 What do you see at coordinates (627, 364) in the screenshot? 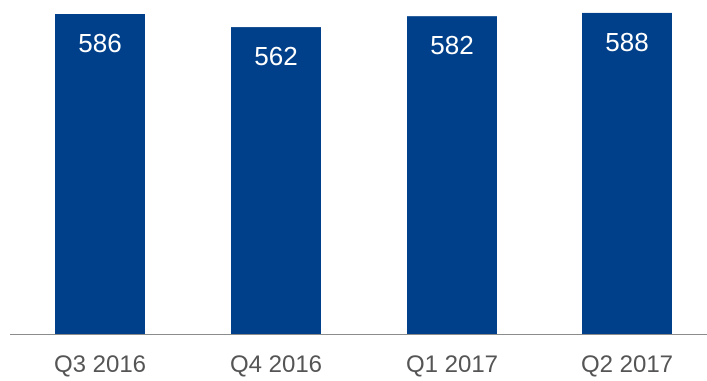
I see `x-tick-label: Q2 2017` at bounding box center [627, 364].